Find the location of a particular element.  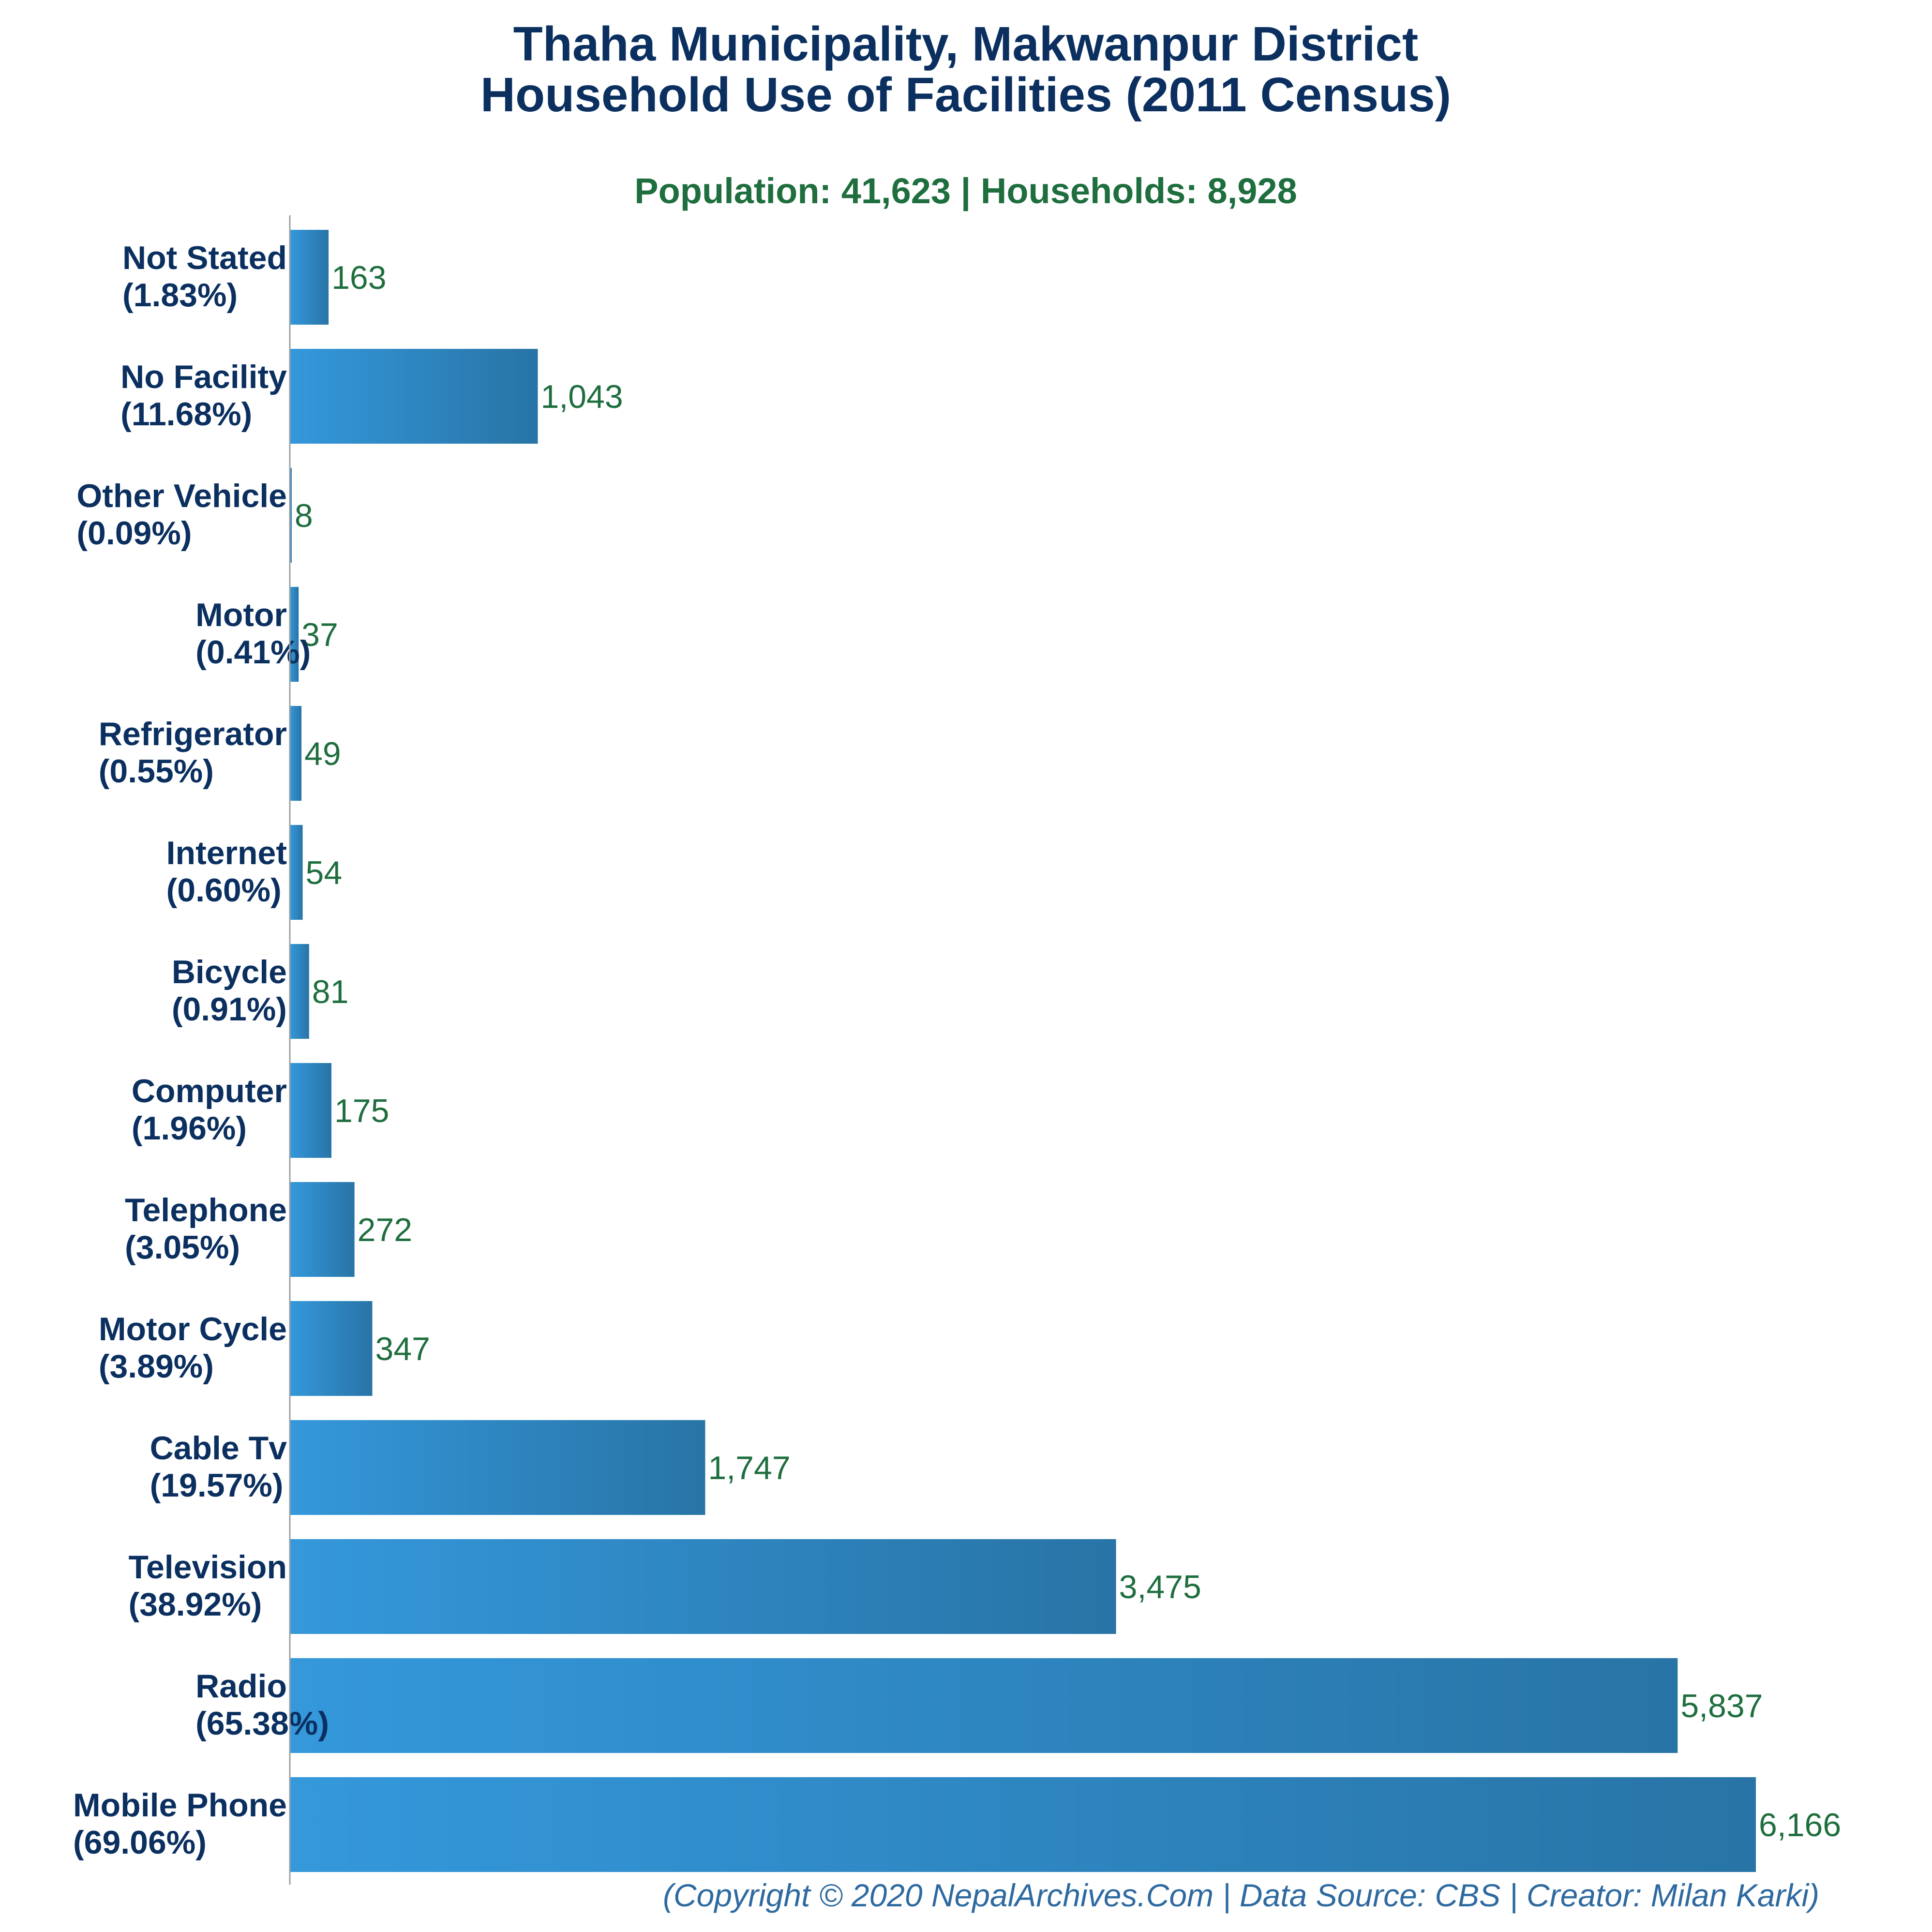

value-label: 6,166 is located at coordinates (1800, 1825).